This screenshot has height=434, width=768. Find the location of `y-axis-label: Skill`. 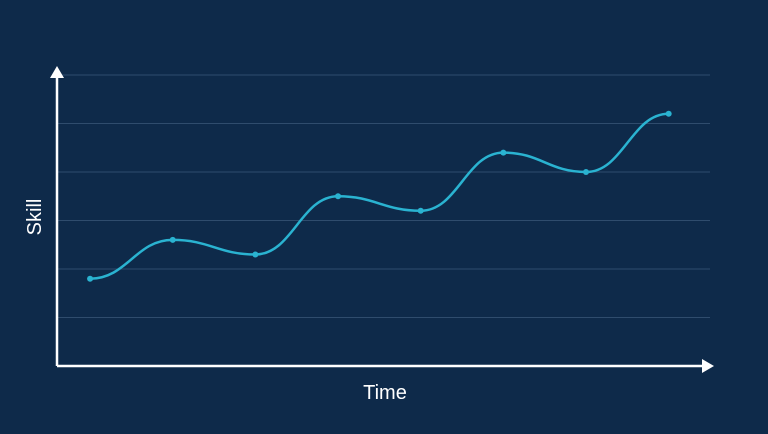

y-axis-label: Skill is located at coordinates (35, 217).